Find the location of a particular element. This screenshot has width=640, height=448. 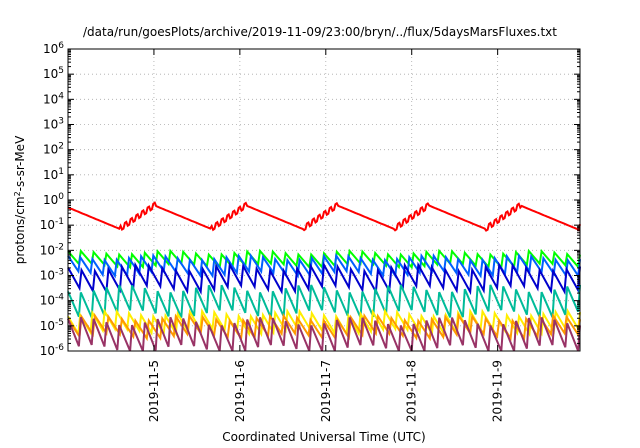

x-tick-label: 2019-11-7 is located at coordinates (326, 391).